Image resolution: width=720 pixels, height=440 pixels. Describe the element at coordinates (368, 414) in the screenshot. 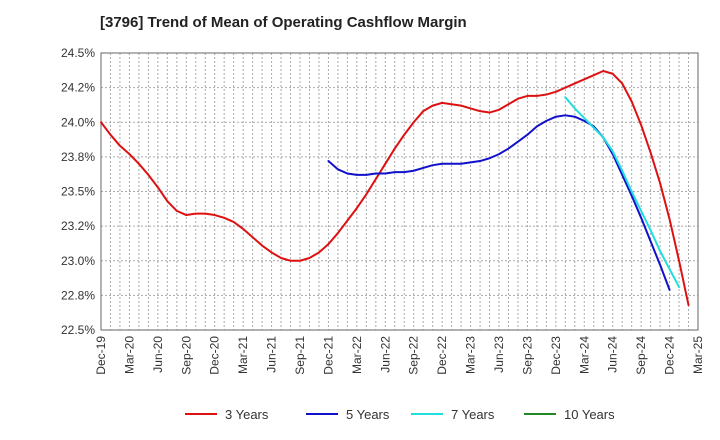

I see `legend-label: 5 Years` at that location.